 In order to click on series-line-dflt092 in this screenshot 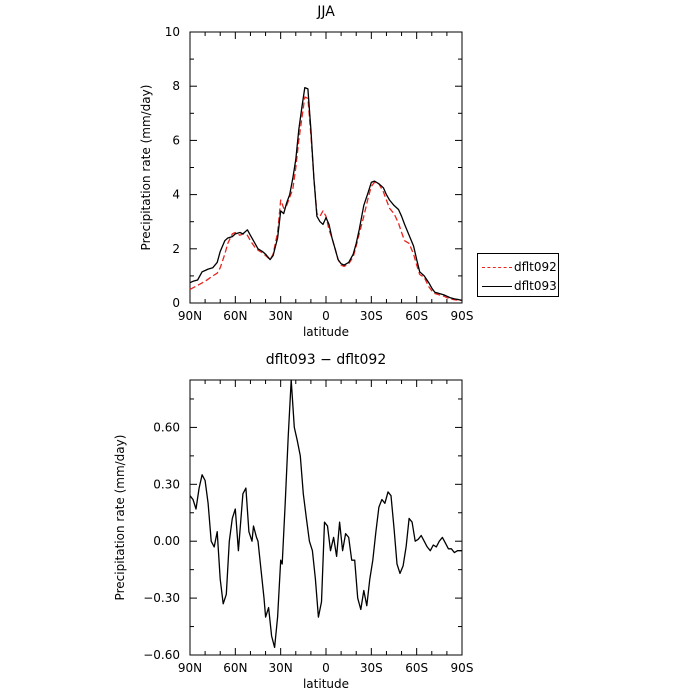, I will do `click(325, 198)`.